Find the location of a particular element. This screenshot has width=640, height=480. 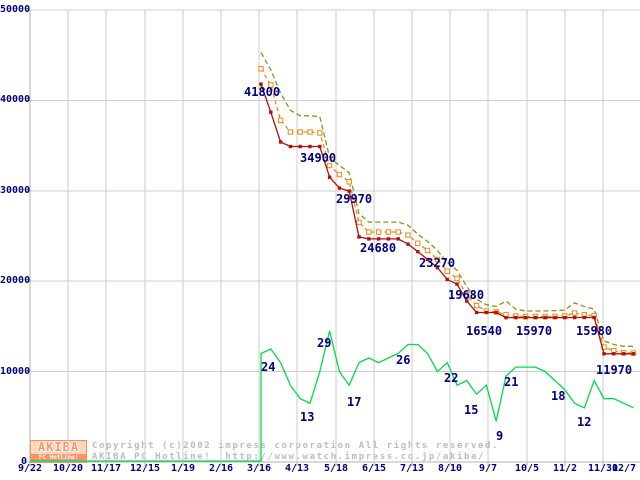

logo-strip: PC Hotline! is located at coordinates (58, 458).